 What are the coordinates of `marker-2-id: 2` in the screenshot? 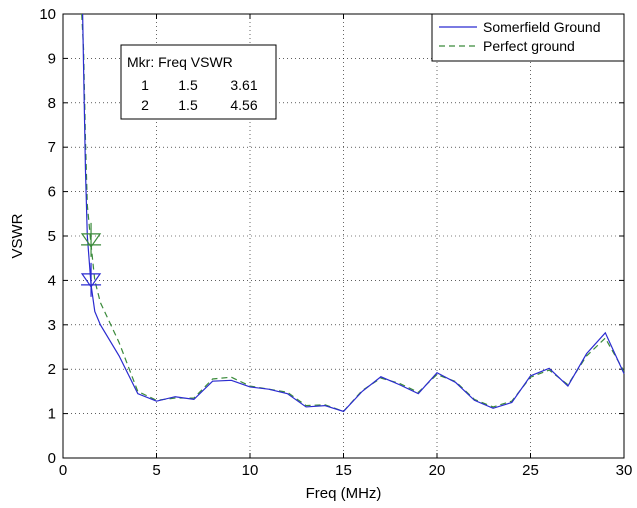 It's located at (145, 105).